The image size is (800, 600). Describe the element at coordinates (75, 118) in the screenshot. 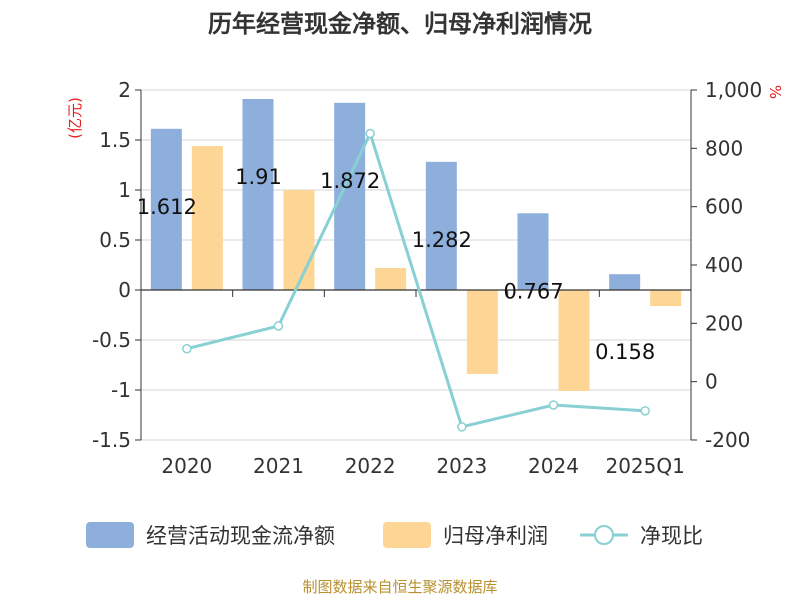

I see `left-axis-unit: (亿元)` at that location.